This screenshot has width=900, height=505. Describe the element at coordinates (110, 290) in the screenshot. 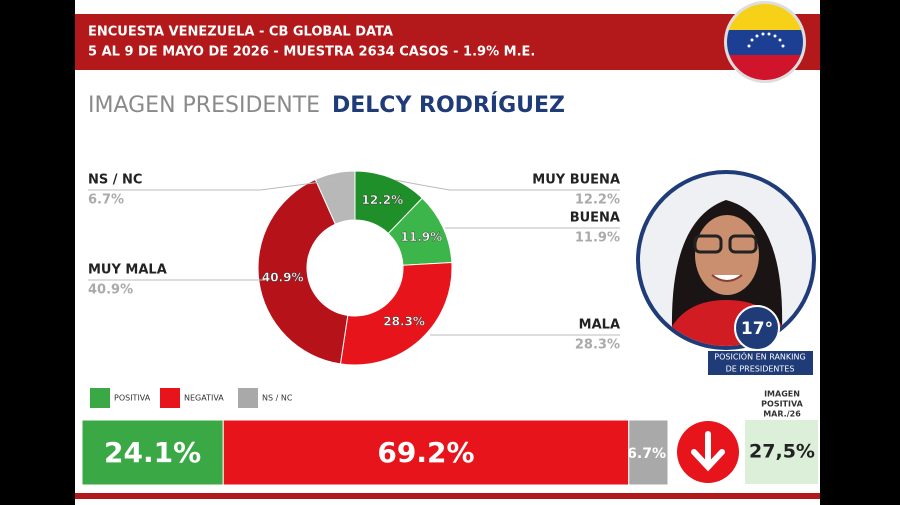

I see `value-label: 40.9%` at that location.